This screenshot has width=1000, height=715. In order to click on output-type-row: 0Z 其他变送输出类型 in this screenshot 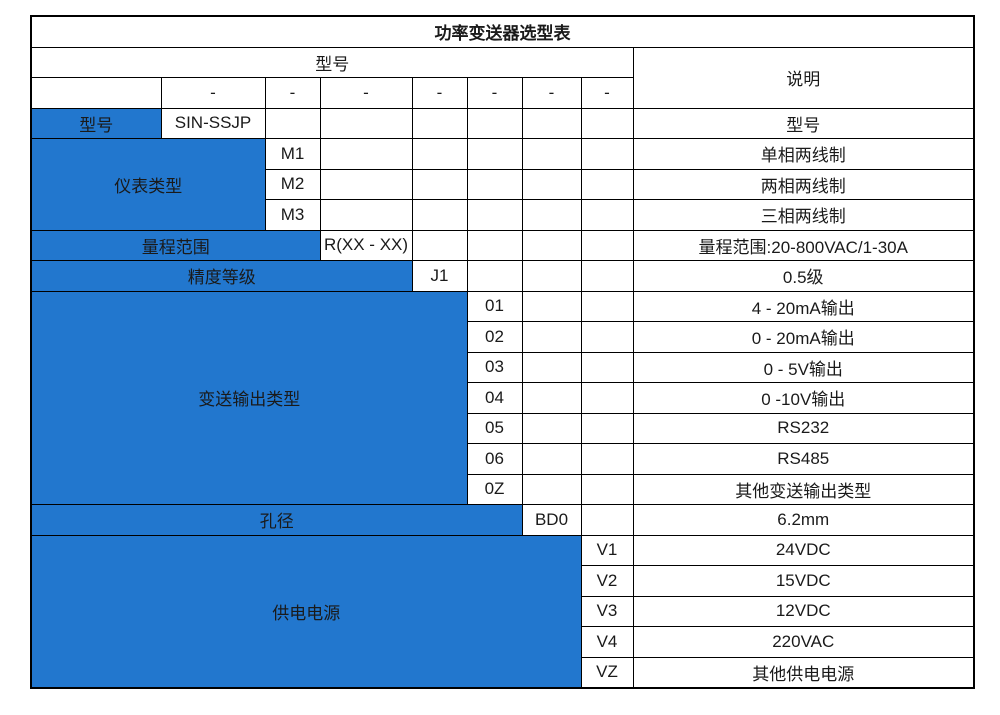, I will do `click(503, 489)`.